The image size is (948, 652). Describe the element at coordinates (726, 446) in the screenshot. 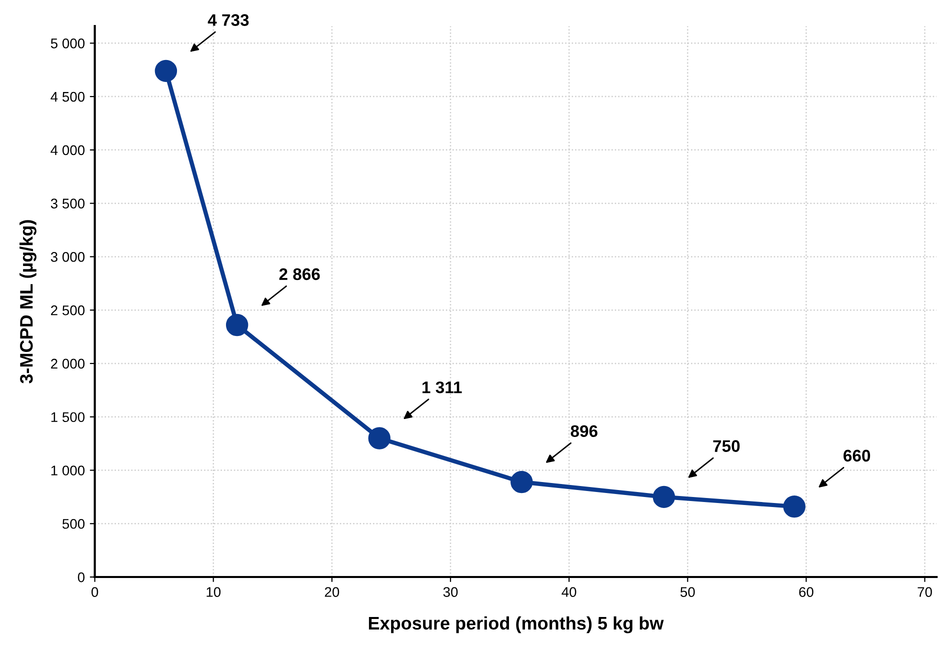

I see `annotation: 750` at that location.